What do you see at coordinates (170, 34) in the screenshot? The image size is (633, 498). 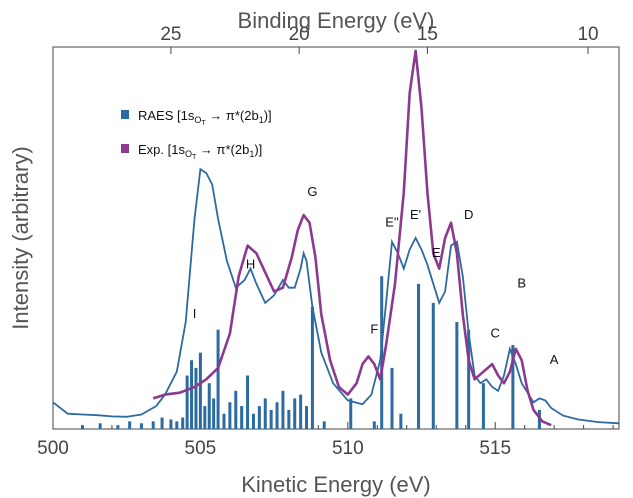 I see `x2-tick-label-0: 25` at bounding box center [170, 34].